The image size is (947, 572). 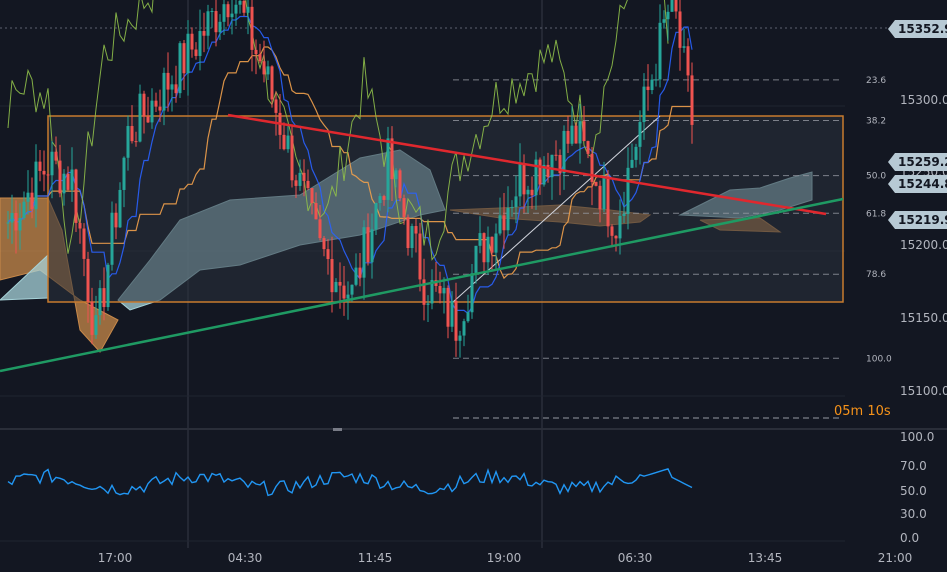 What do you see at coordinates (876, 214) in the screenshot?
I see `fib-level-label: 61.8` at bounding box center [876, 214].